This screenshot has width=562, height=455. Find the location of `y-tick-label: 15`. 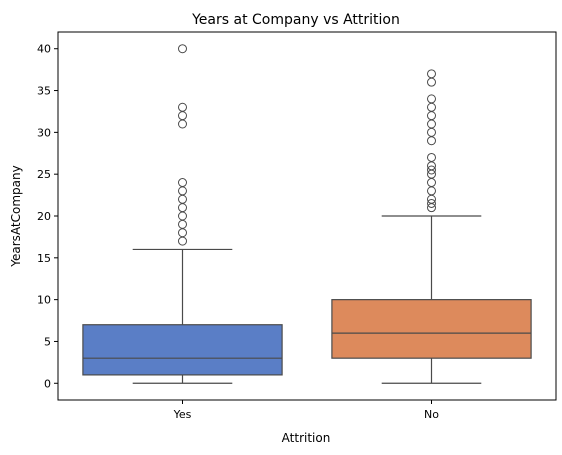

y-tick-label: 15 is located at coordinates (44, 258).